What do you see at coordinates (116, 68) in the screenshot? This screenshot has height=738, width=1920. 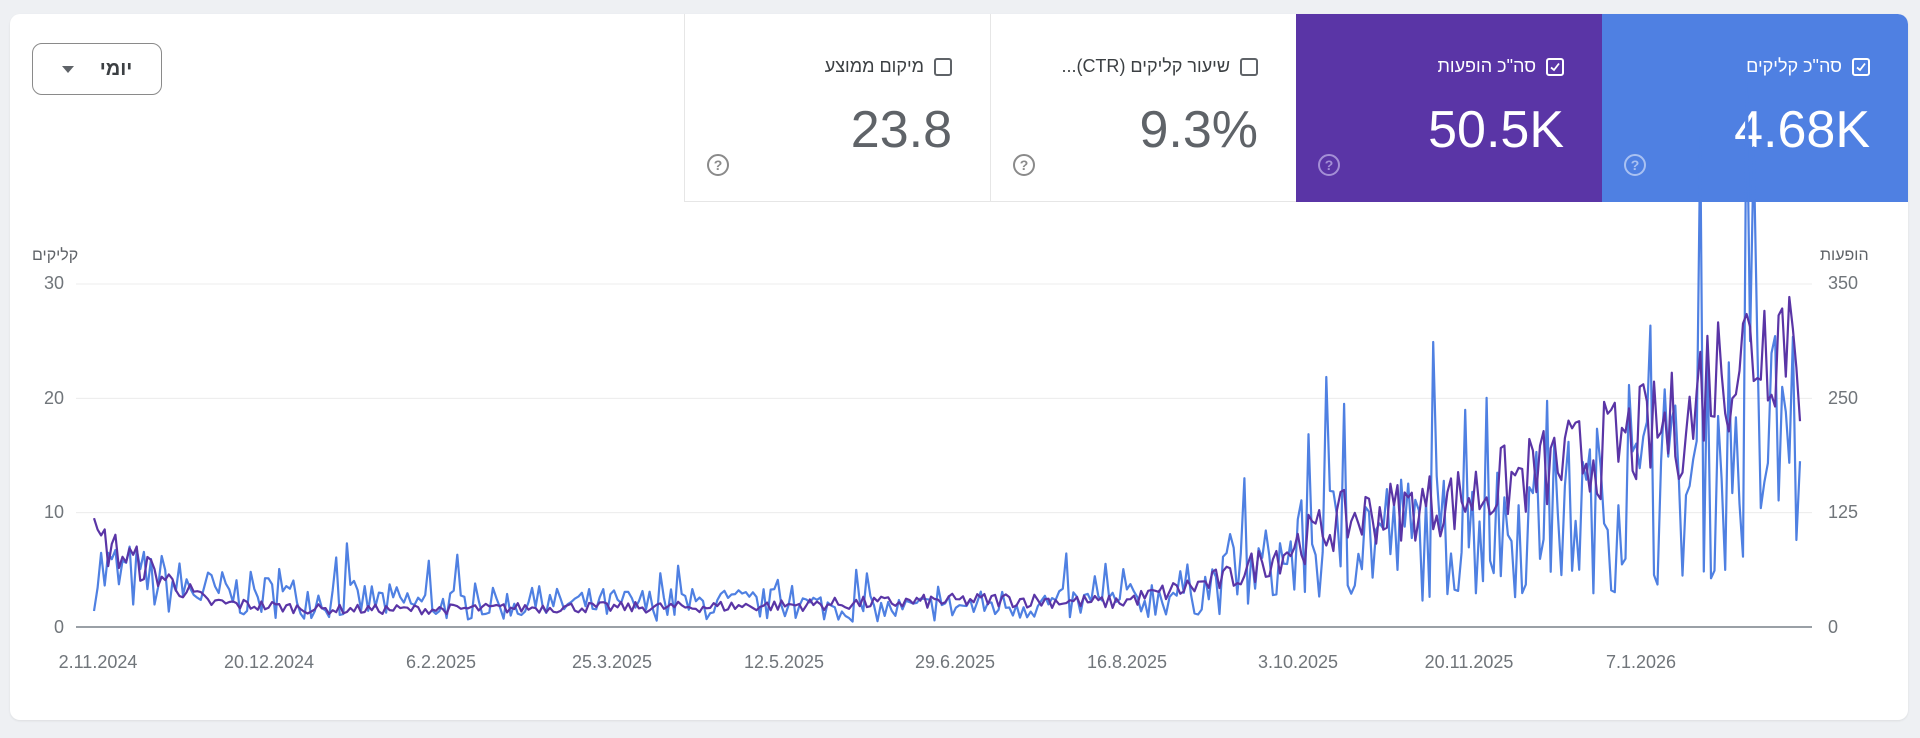 I see `granularity-label: יומי` at bounding box center [116, 68].